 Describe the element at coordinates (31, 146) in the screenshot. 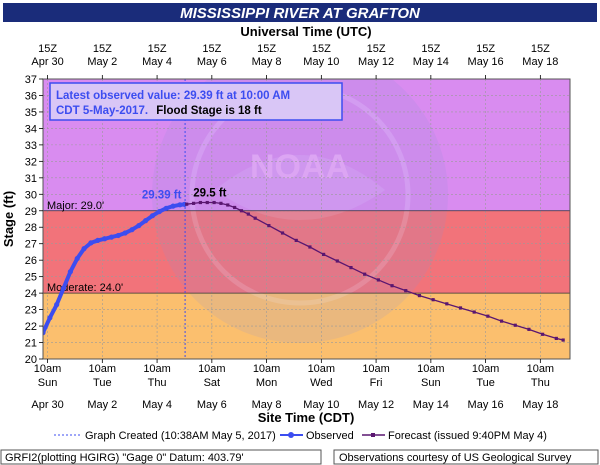

I see `y-tick-label: 33` at that location.